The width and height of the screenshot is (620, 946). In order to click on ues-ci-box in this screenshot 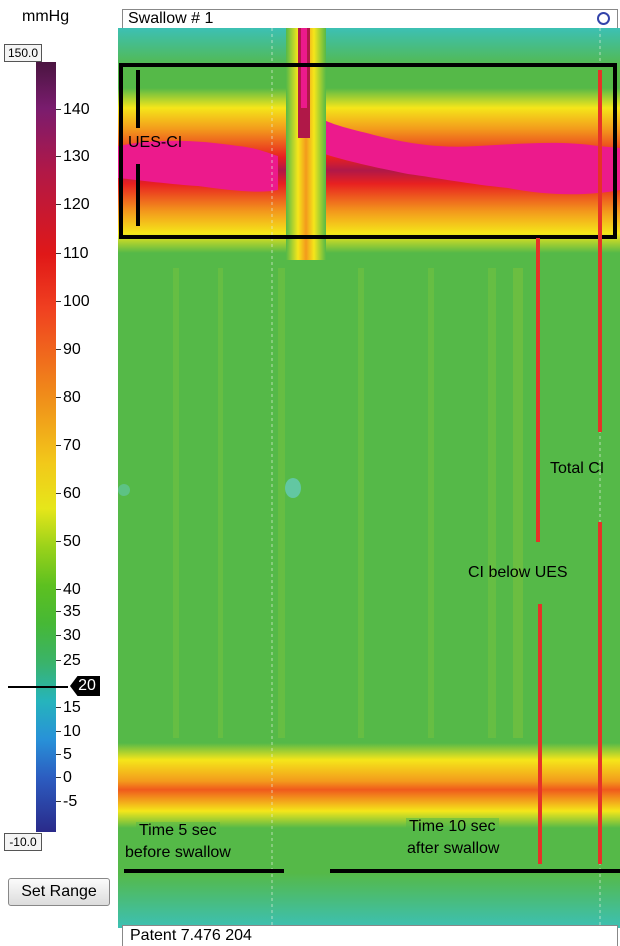, I will do `click(368, 151)`.